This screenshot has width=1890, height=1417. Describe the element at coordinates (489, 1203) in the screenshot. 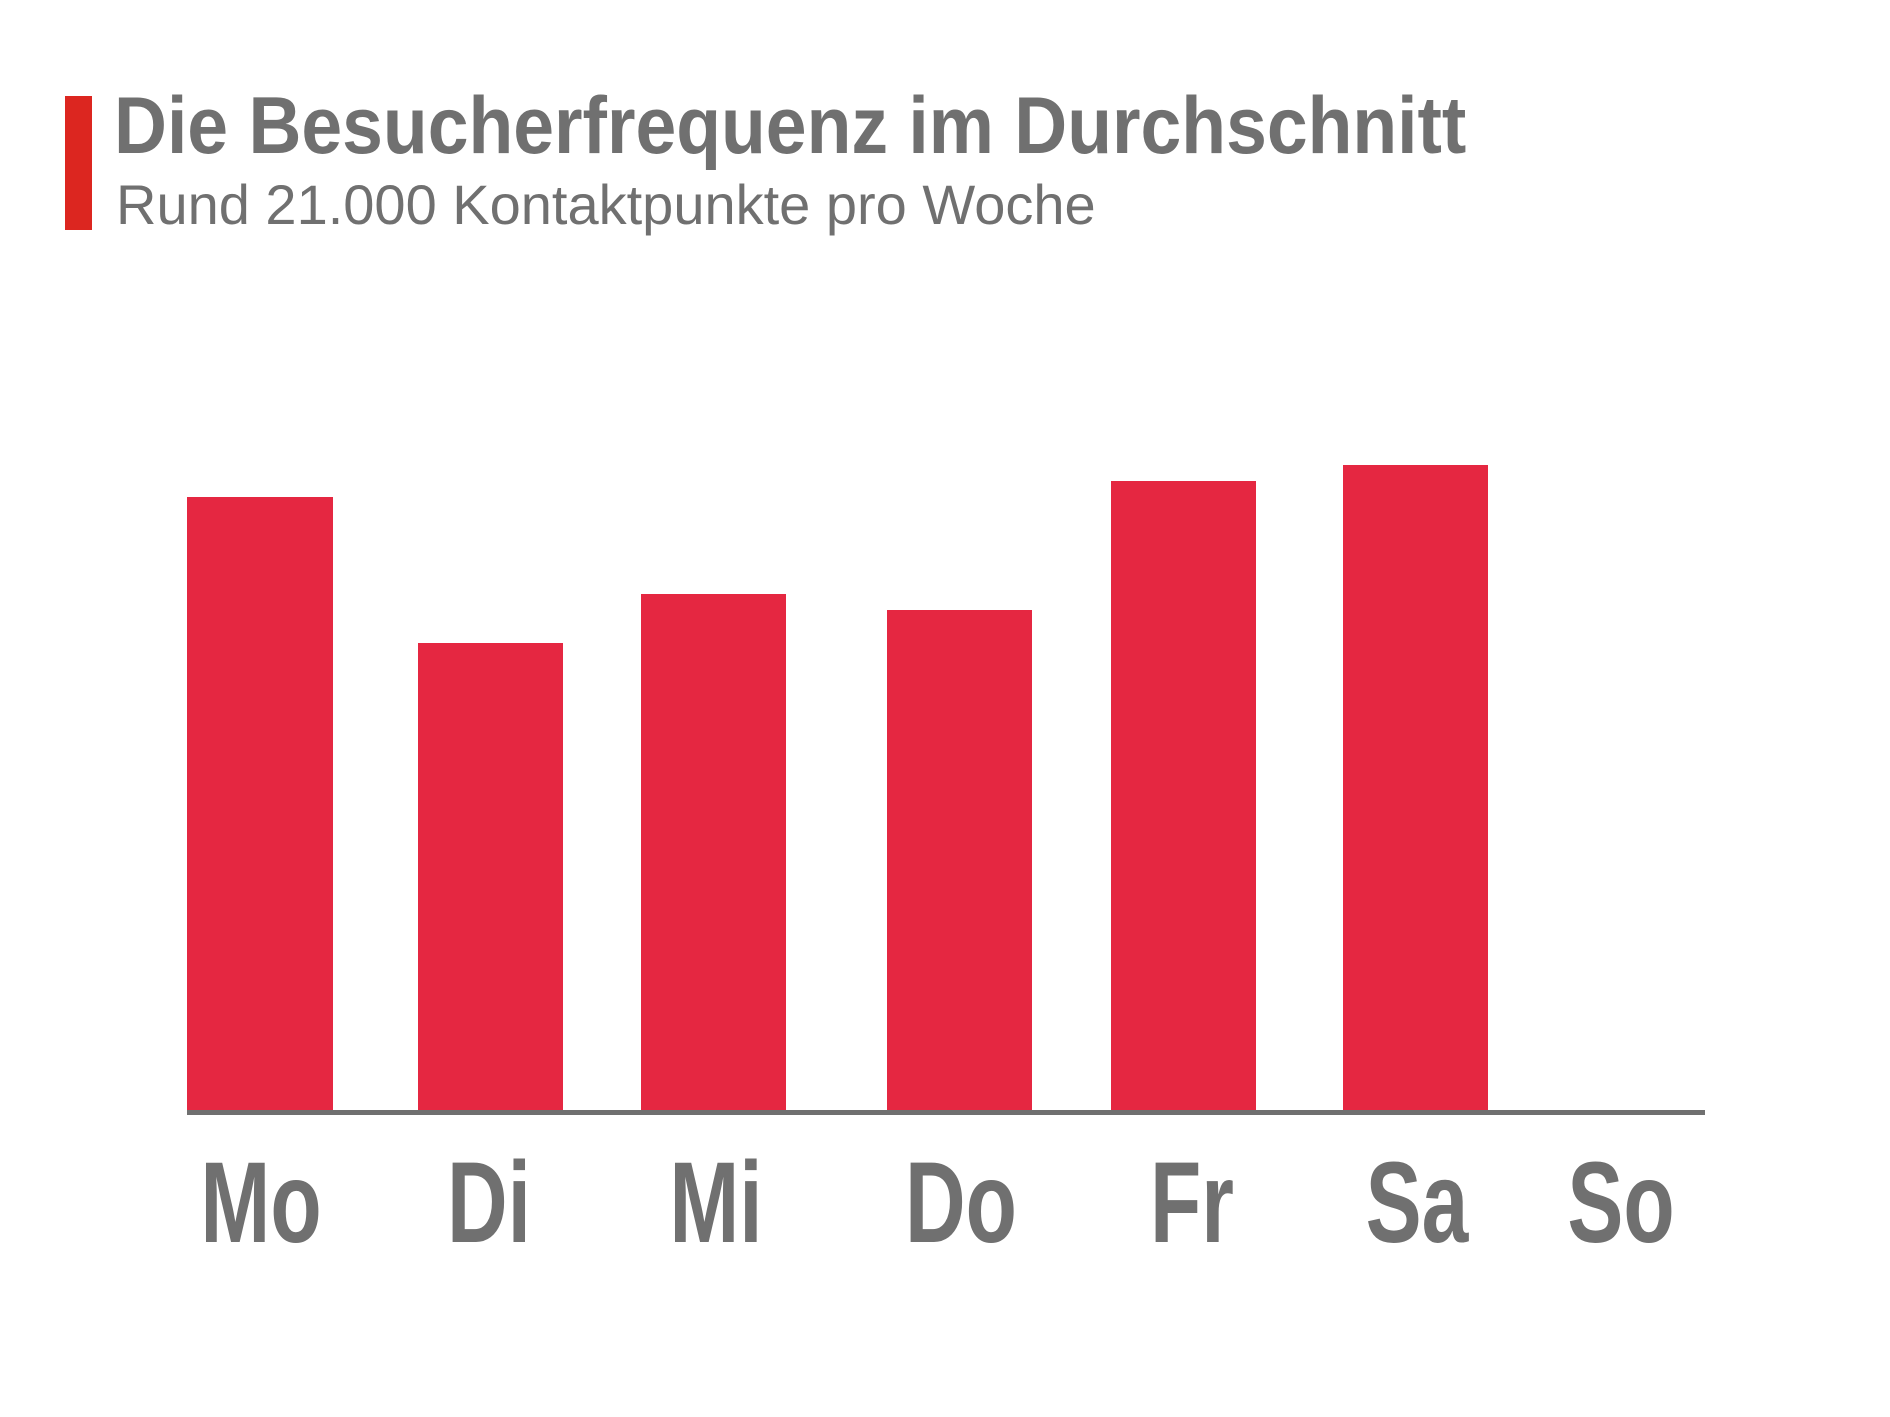

I see `x-axis-label-di: Di` at that location.